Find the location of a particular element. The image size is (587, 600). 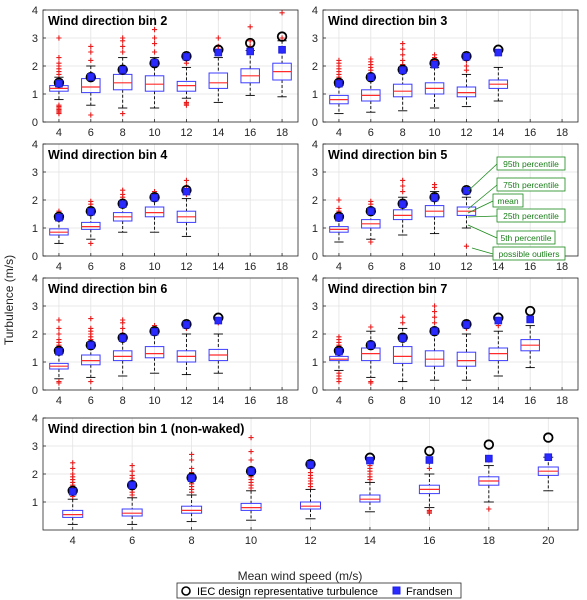

annotation-p25: 25th percentile is located at coordinates (531, 216).